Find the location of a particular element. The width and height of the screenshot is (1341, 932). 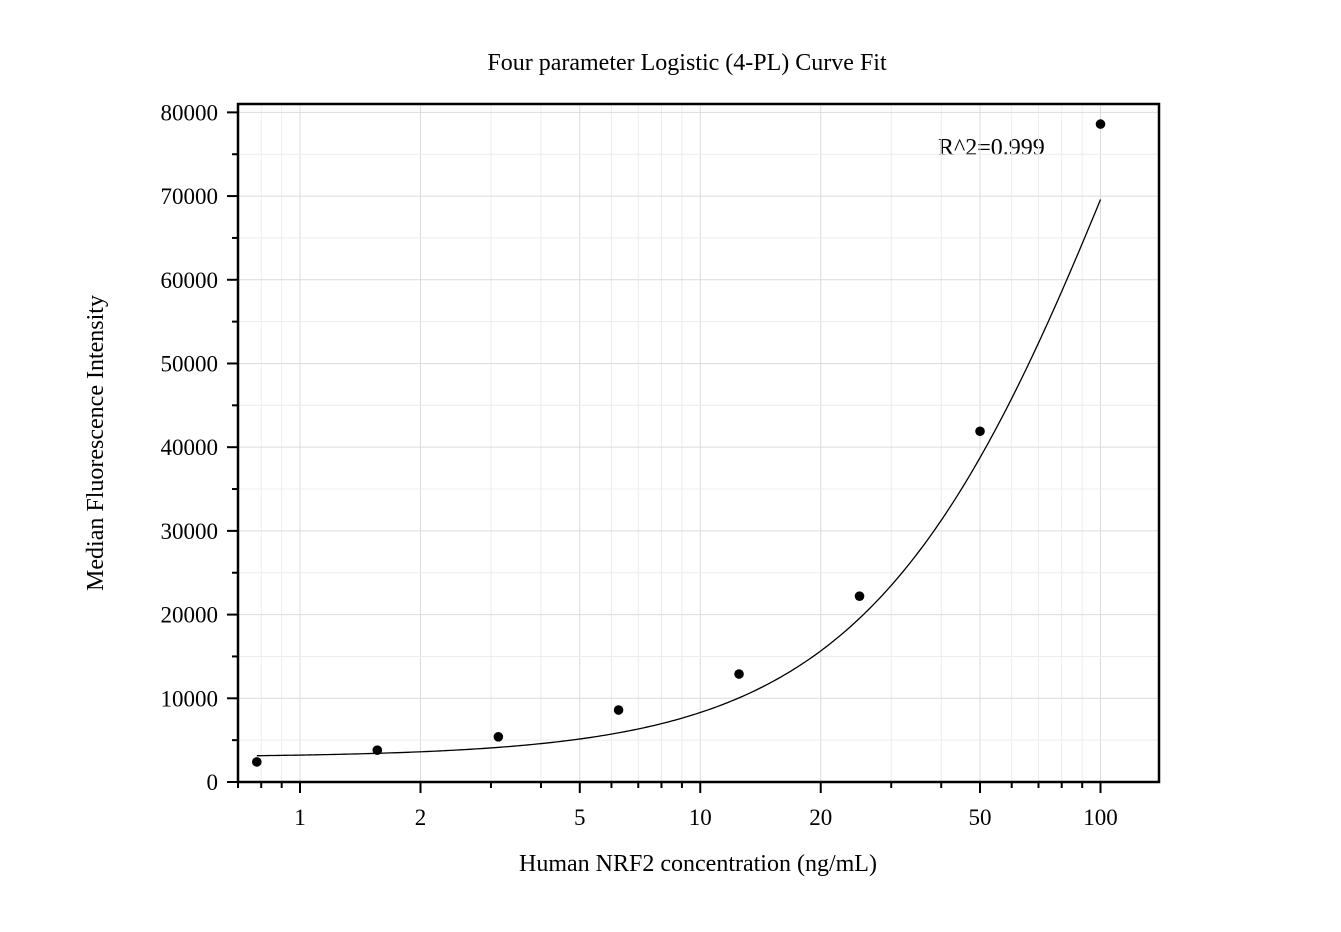

x-tick-label: 10 is located at coordinates (700, 817).